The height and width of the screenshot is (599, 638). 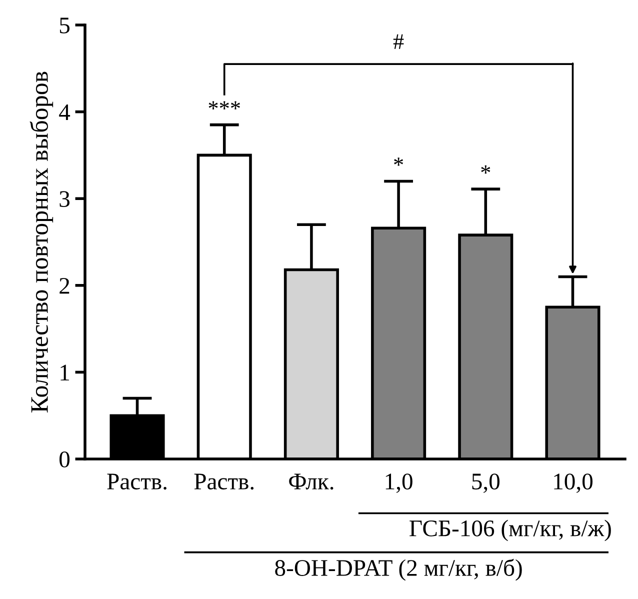 I want to click on y-tick-label: 4, so click(x=64, y=112).